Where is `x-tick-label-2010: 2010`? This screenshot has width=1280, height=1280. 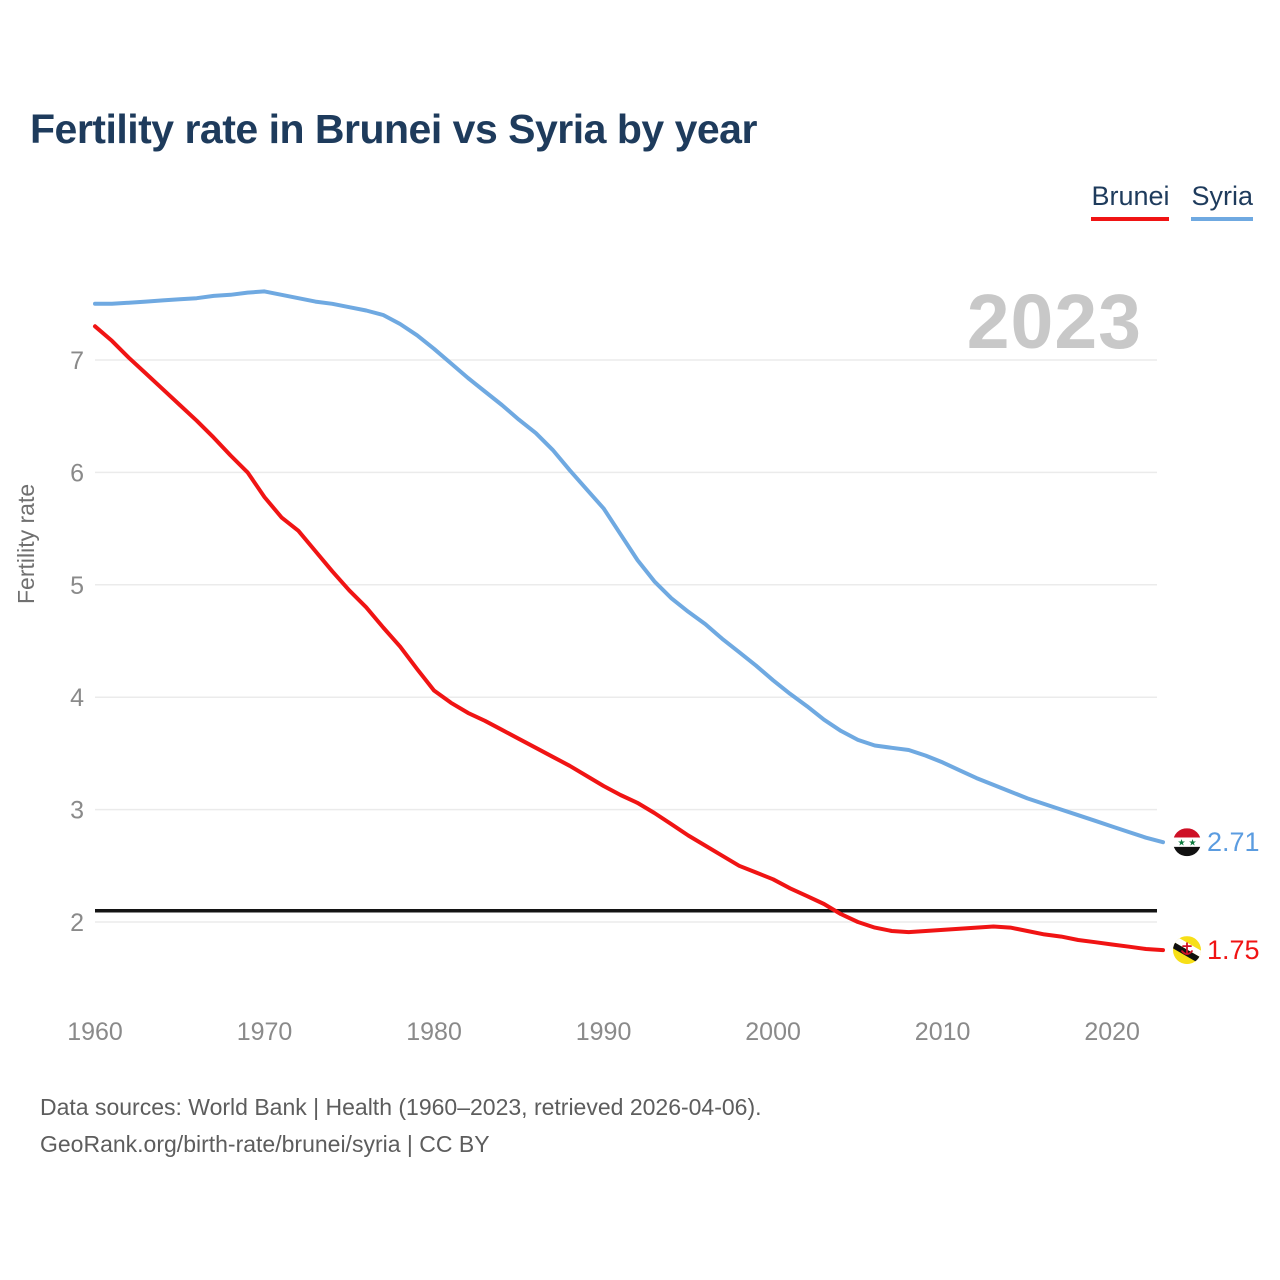
x-tick-label-2010: 2010 is located at coordinates (943, 1032).